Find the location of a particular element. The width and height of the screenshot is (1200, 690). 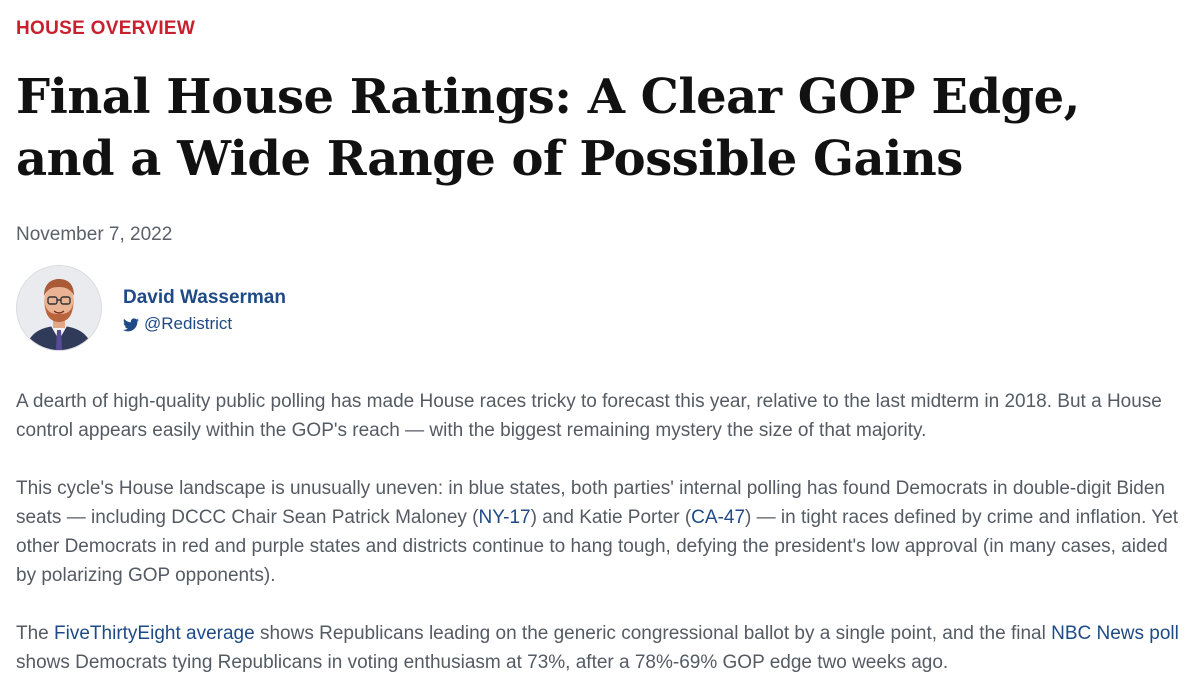

section-label-link: HOUSE OVERVIEW is located at coordinates (106, 28).